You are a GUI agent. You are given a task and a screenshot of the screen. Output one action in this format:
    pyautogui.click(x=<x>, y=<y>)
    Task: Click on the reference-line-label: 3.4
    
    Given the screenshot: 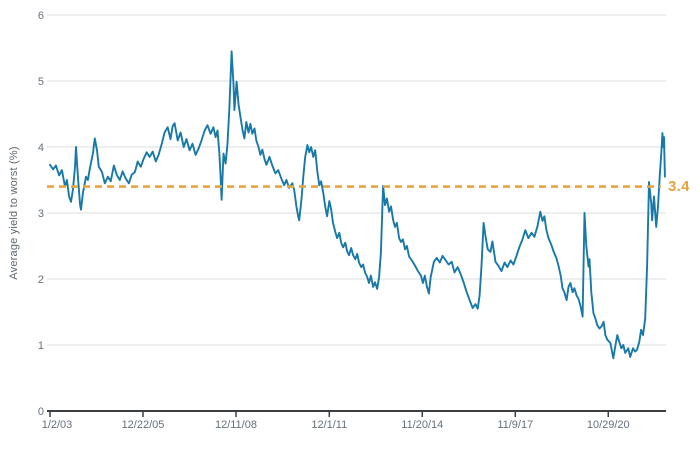 What is the action you would take?
    pyautogui.click(x=679, y=187)
    